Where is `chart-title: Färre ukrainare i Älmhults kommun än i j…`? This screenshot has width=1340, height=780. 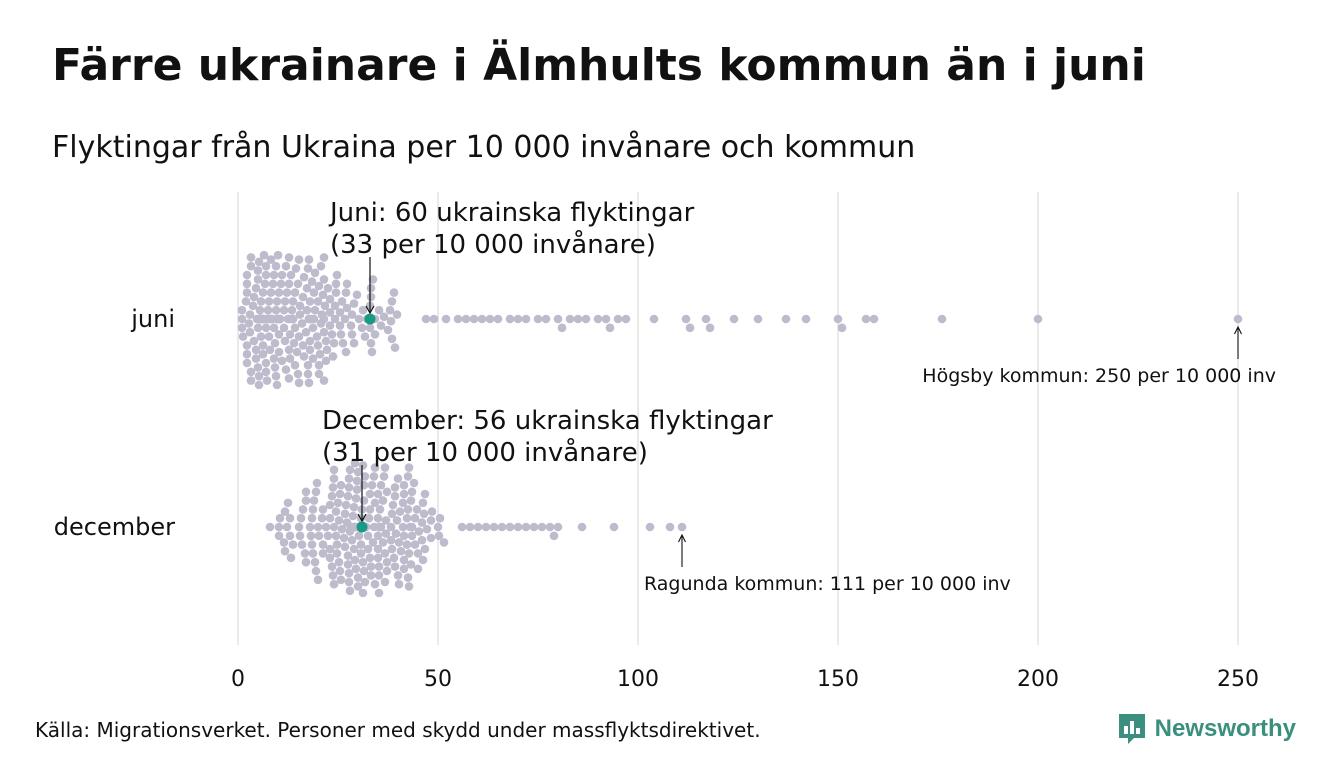
chart-title: Färre ukrainare i Älmhults kommun än i j… is located at coordinates (599, 65).